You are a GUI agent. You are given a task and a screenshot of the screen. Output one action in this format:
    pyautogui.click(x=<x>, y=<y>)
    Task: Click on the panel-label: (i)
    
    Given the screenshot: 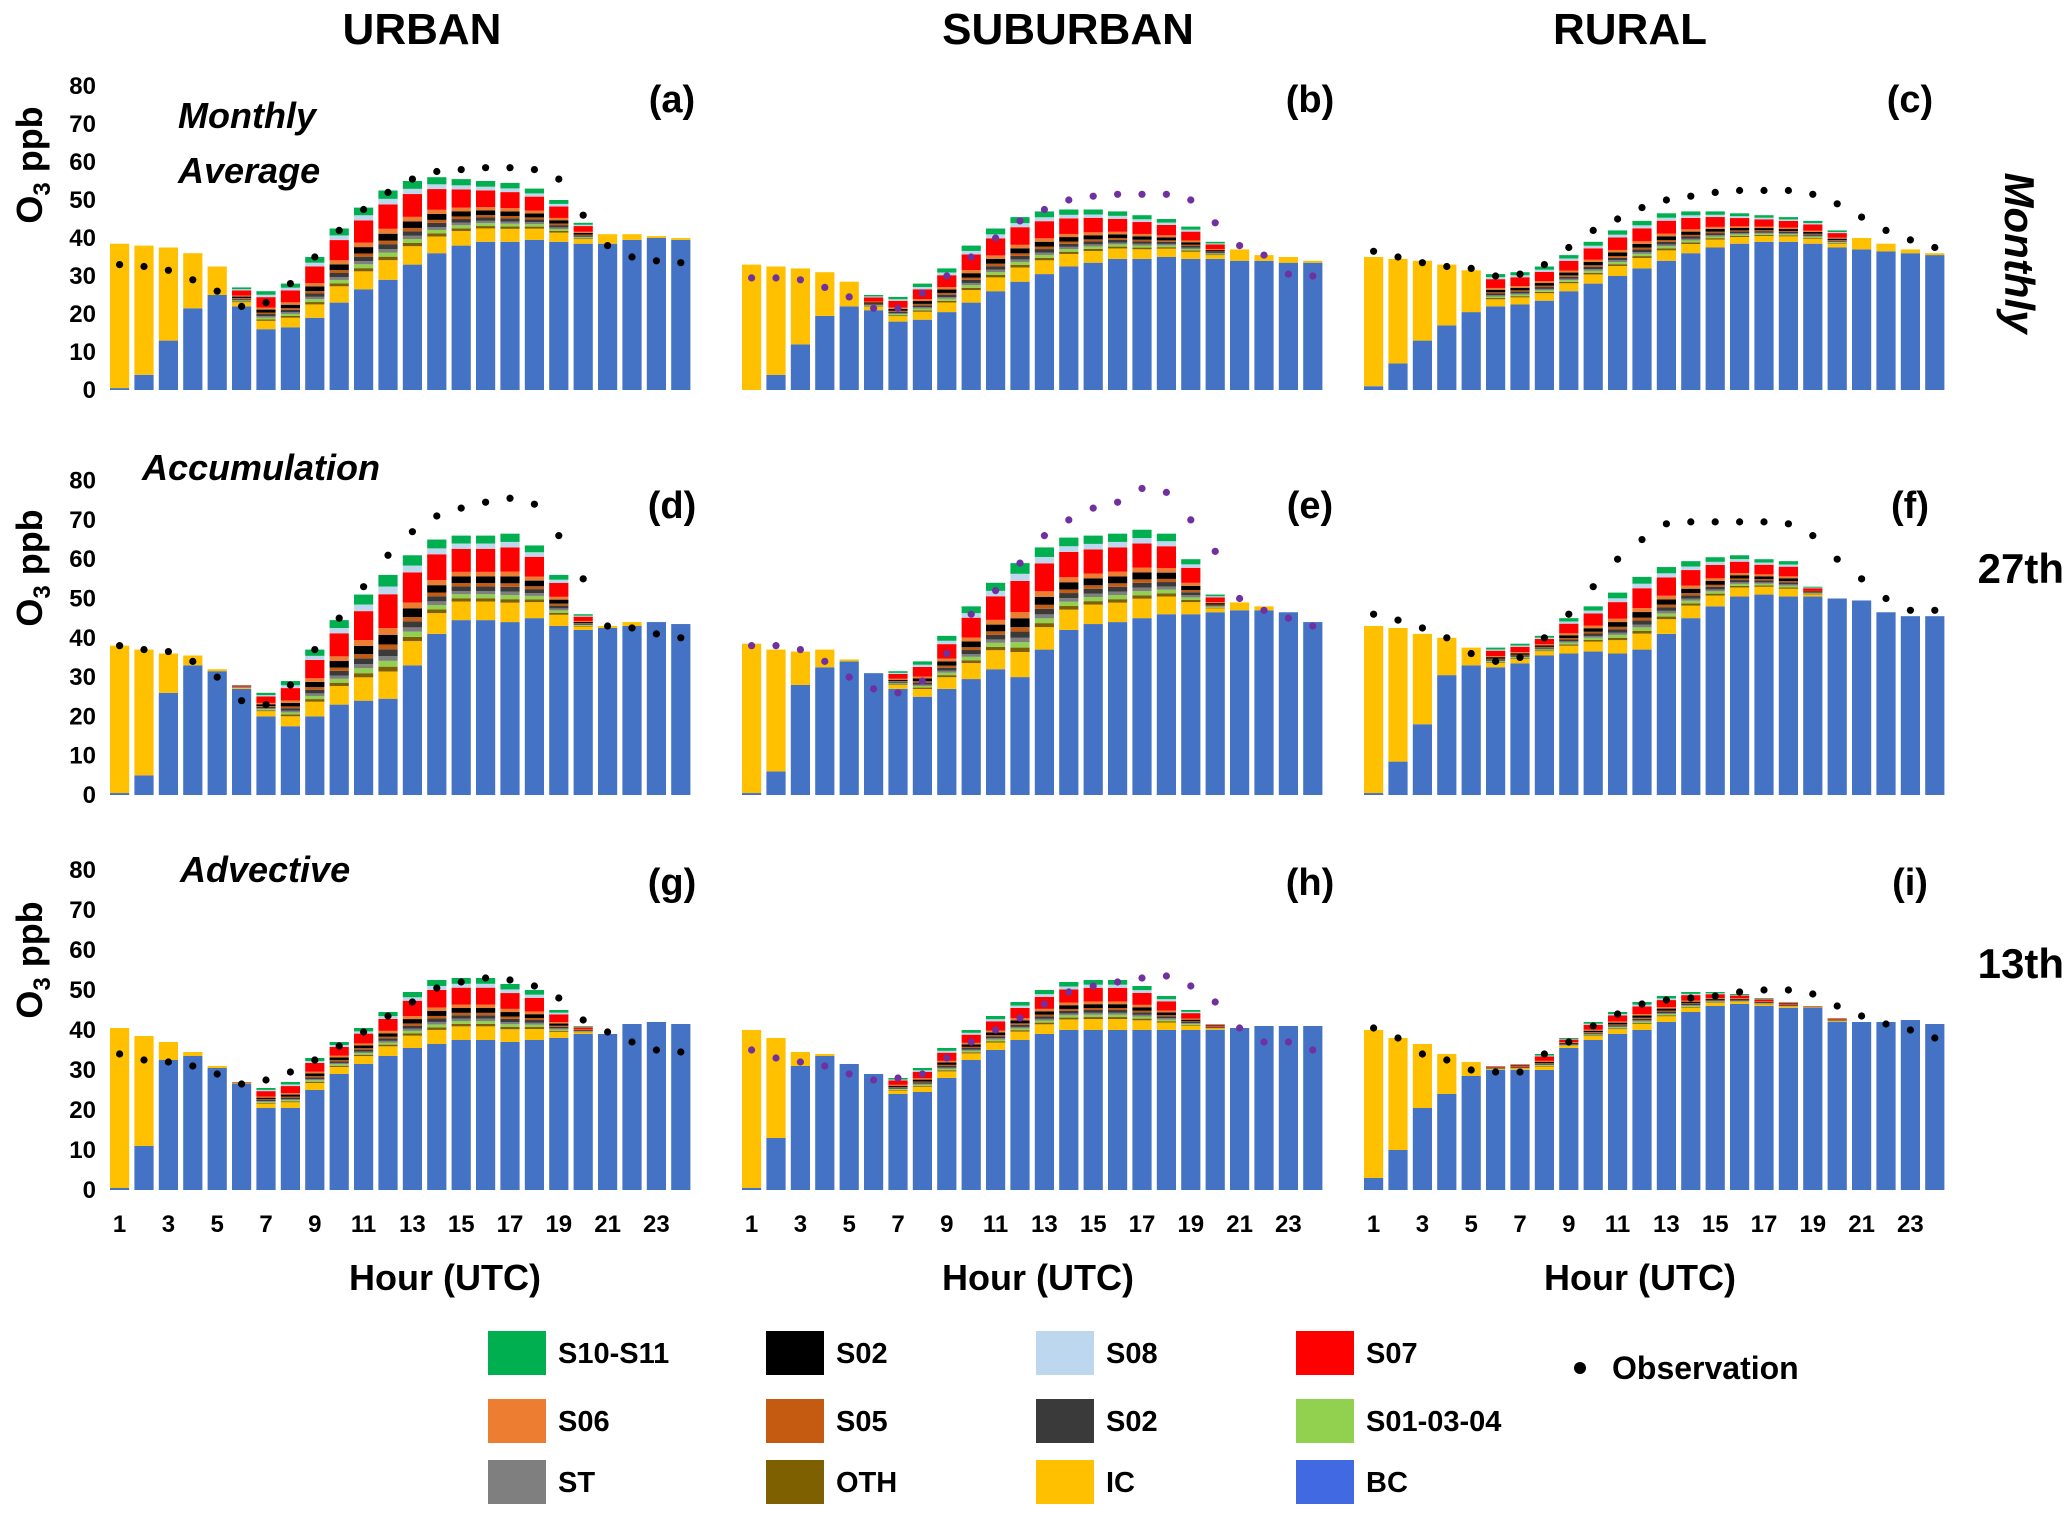 What is the action you would take?
    pyautogui.click(x=1910, y=883)
    